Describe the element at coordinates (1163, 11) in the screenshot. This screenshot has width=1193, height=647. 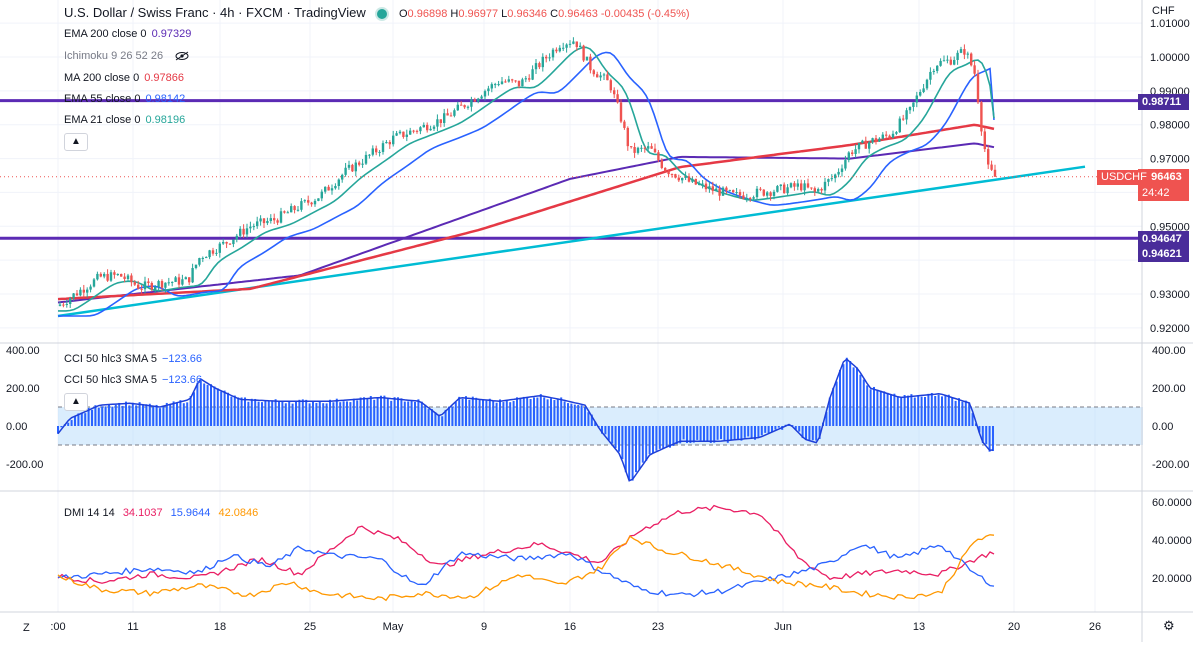
I see `currency-label: CHF` at that location.